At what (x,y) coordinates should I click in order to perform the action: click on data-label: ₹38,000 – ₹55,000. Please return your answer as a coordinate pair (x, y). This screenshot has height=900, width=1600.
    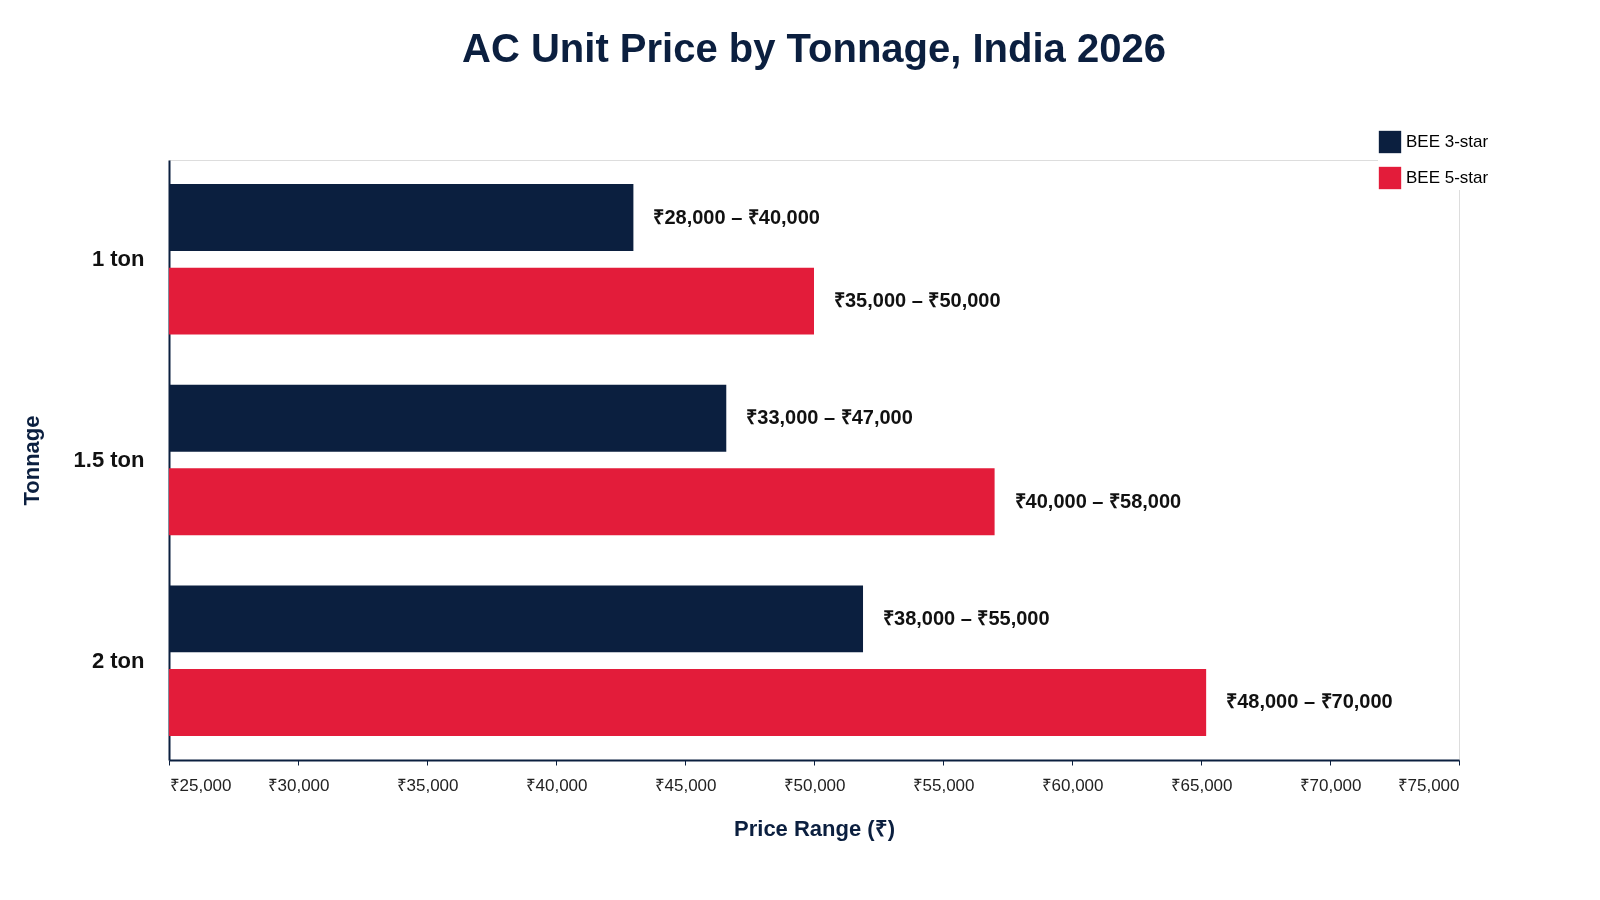
    Looking at the image, I should click on (966, 617).